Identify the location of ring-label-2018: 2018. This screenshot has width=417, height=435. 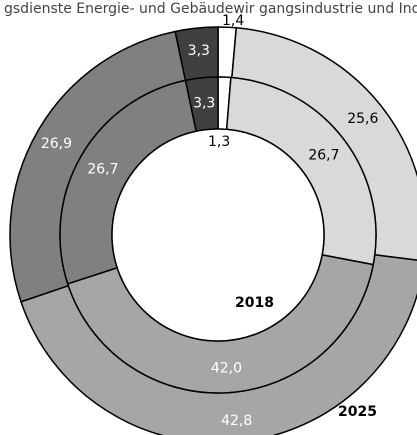
(254, 303).